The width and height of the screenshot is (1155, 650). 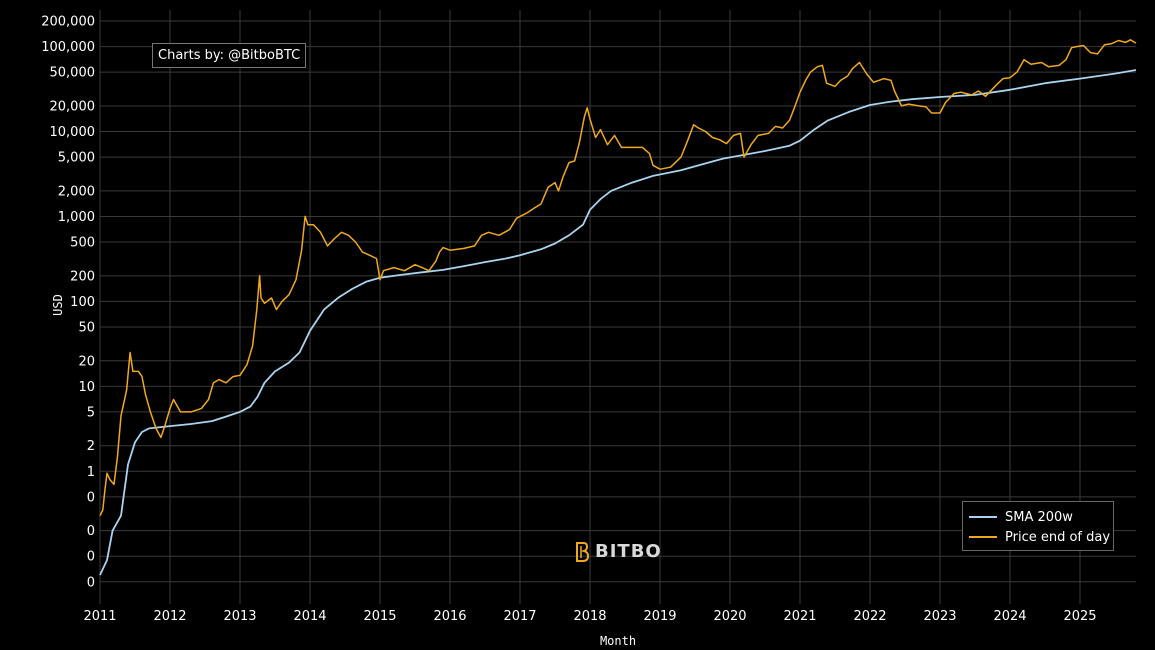 I want to click on y-tick-label: 100, so click(x=82, y=302).